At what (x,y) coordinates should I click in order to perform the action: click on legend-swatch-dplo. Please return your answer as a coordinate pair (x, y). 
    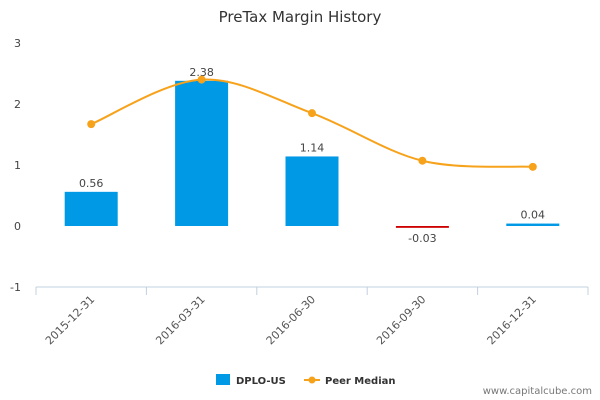
    Looking at the image, I should click on (223, 379).